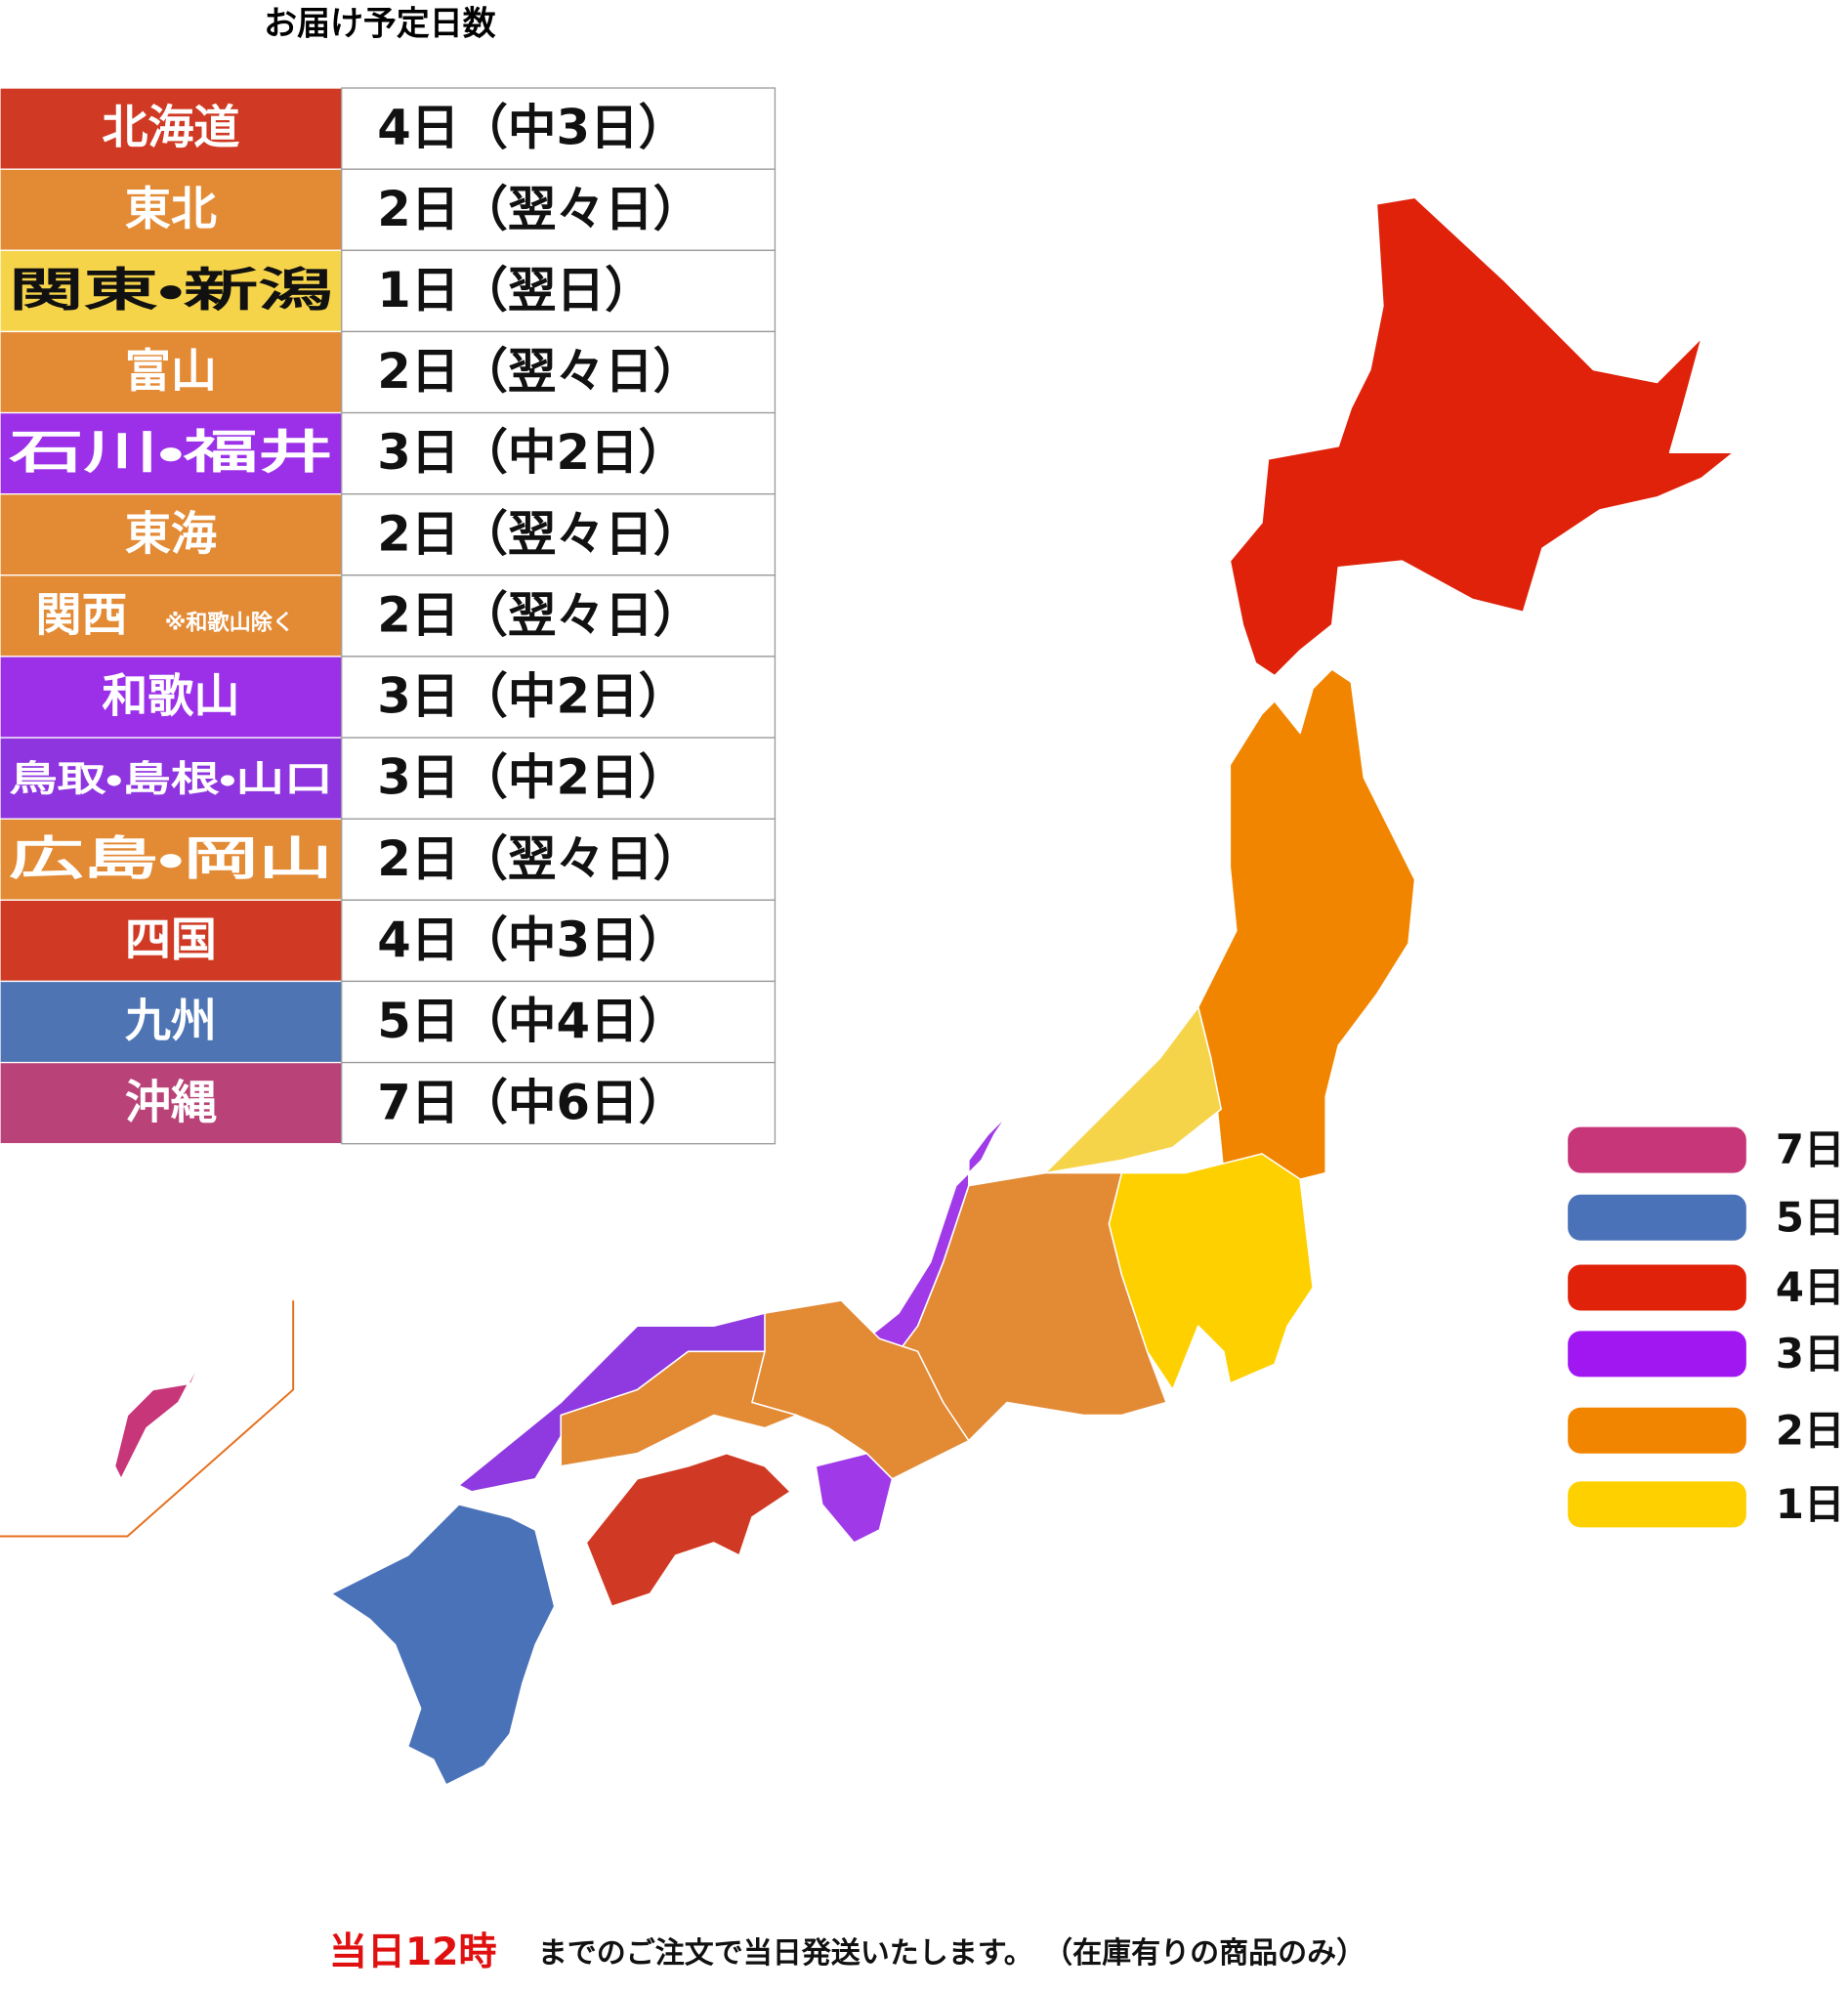 The image size is (1848, 1993). I want to click on days-label: 7日（中6日）, so click(532, 1102).